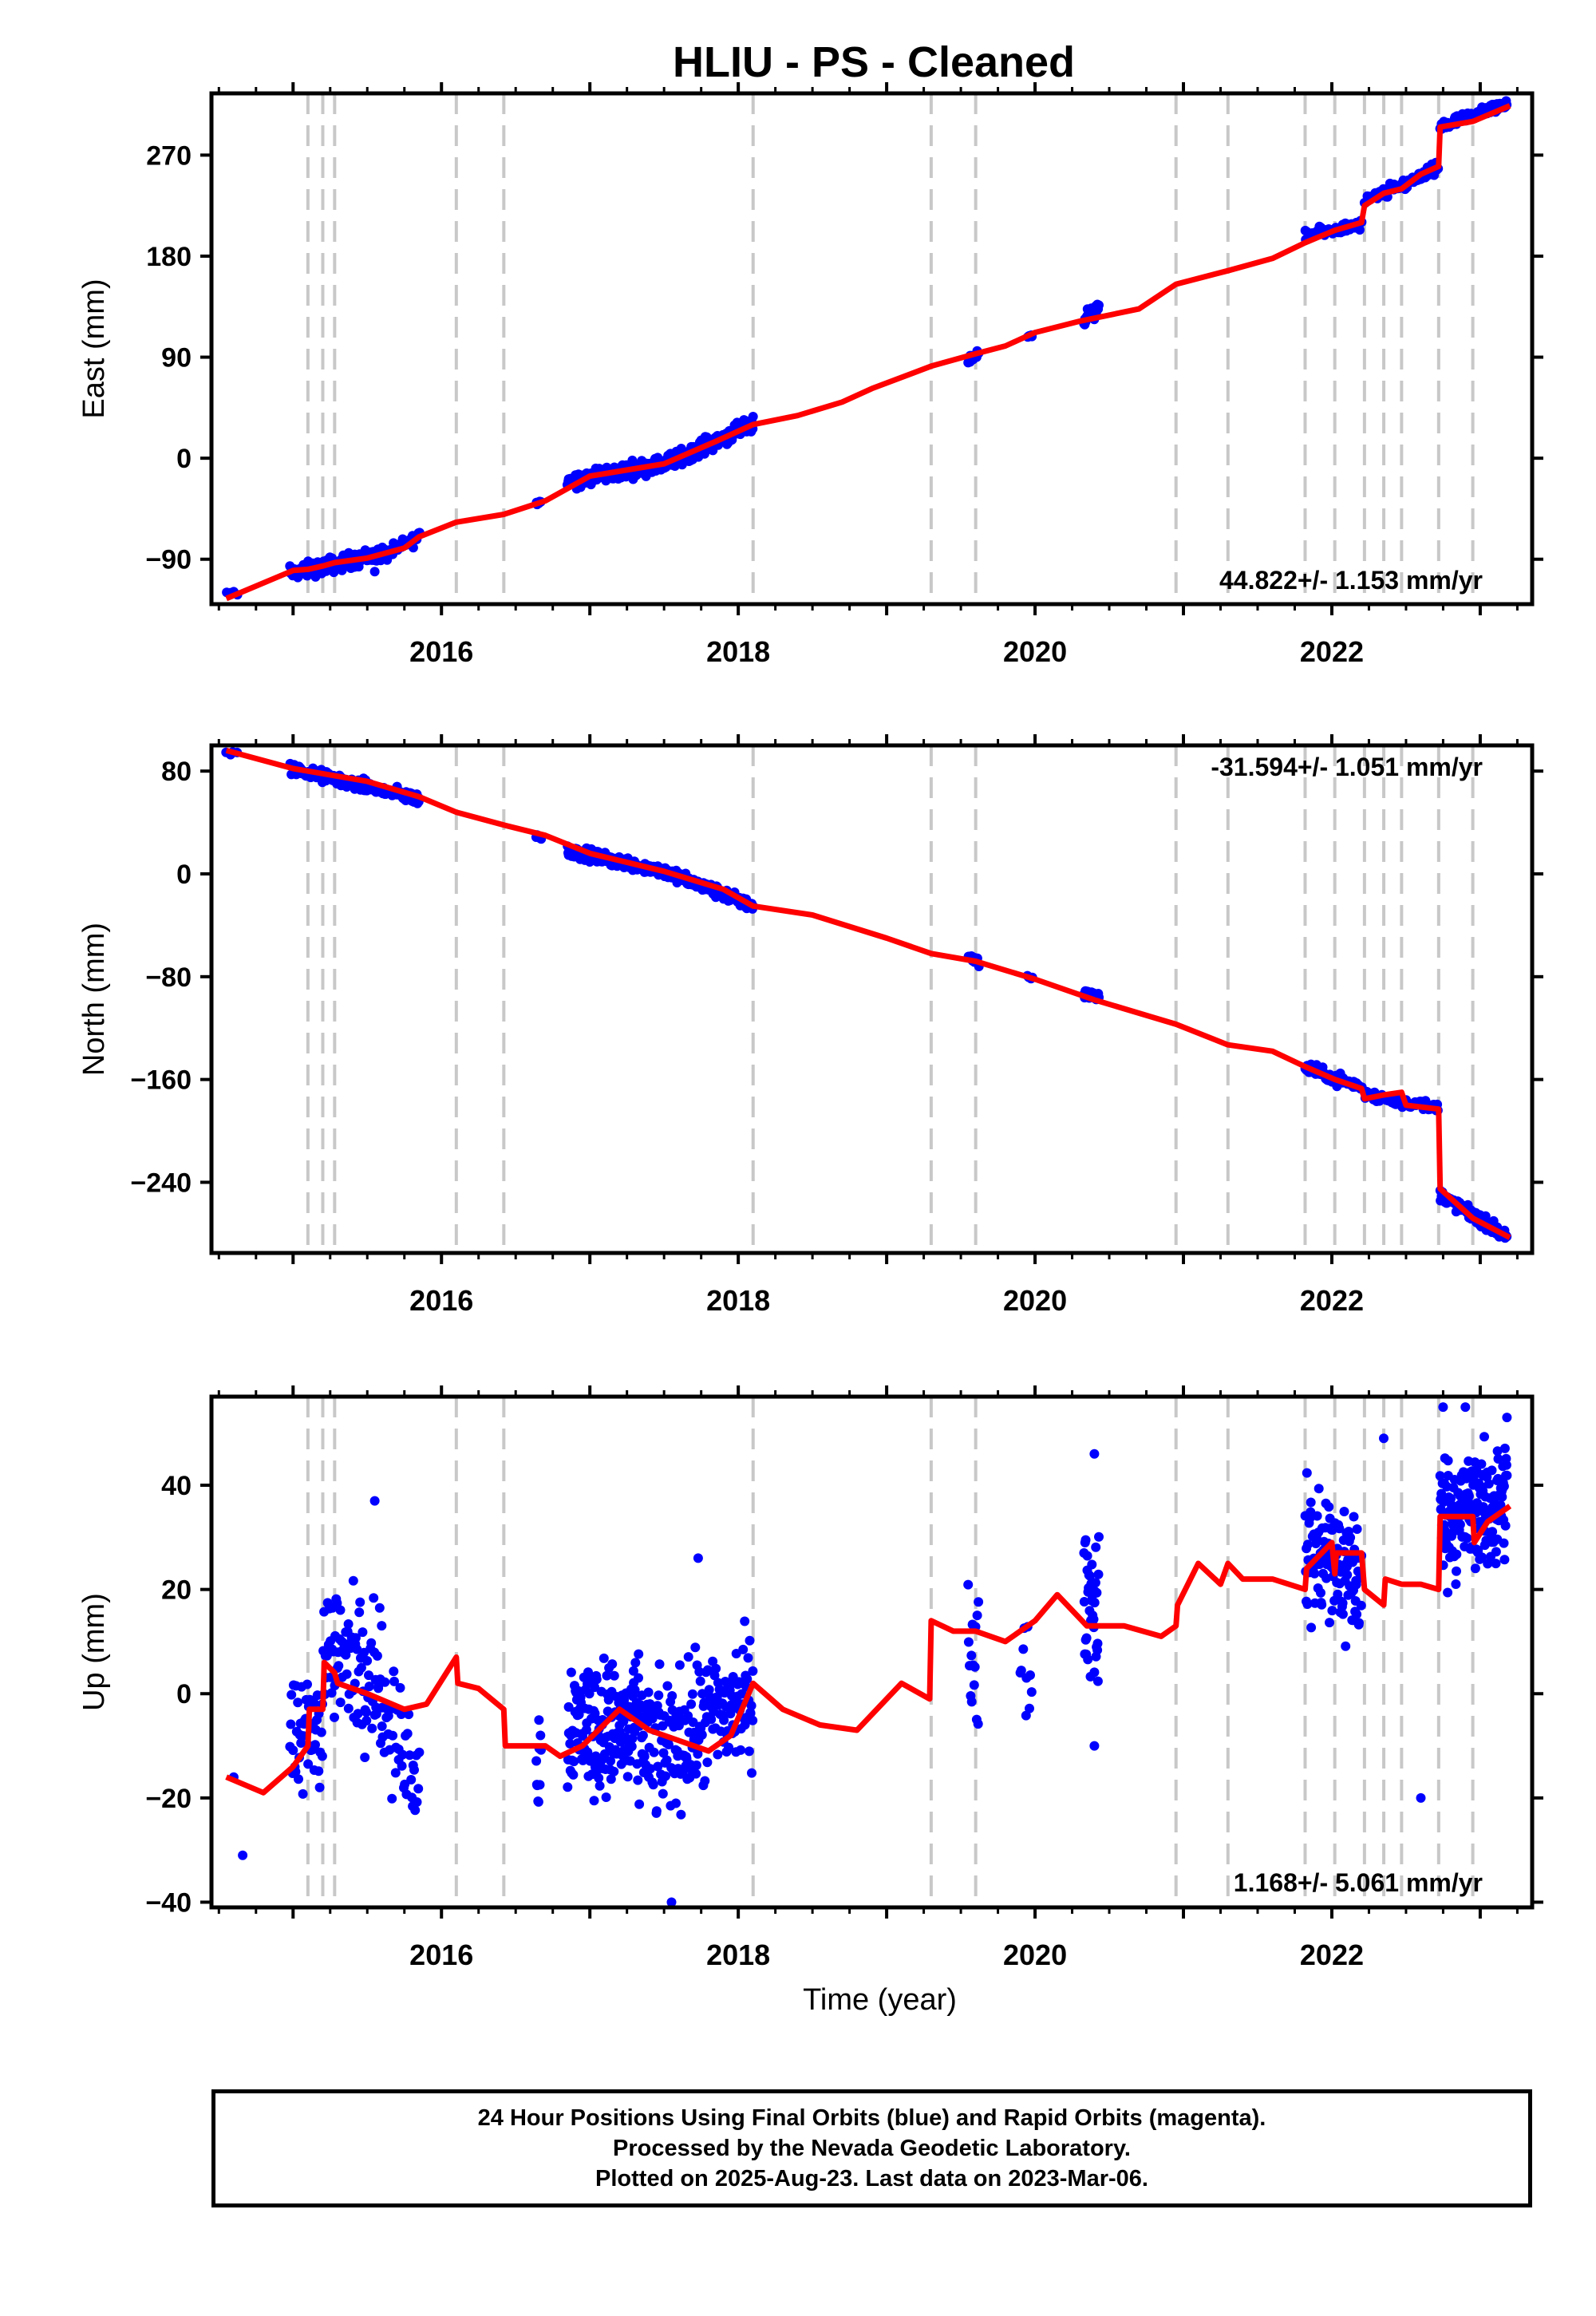  Describe the element at coordinates (94, 348) in the screenshot. I see `y-axis-label: East (mm)` at that location.